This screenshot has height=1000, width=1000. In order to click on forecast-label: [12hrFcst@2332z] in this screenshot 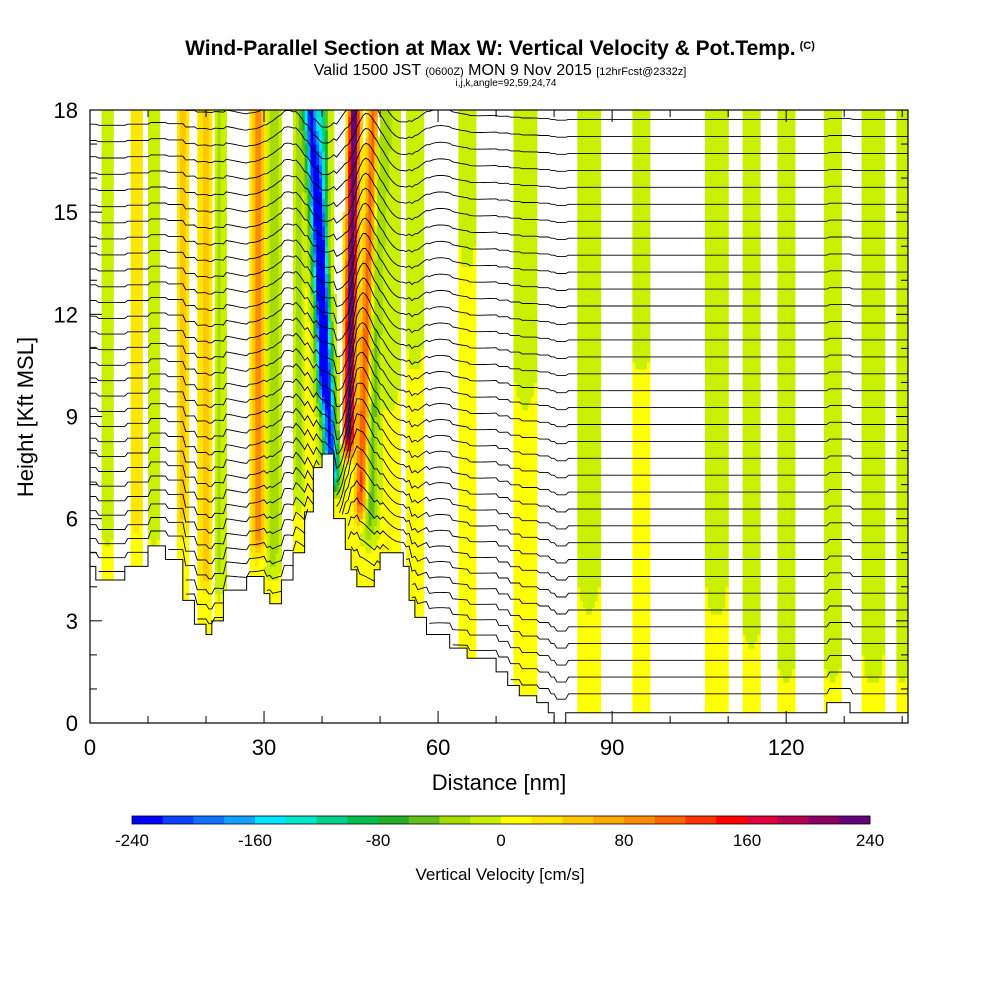, I will do `click(641, 72)`.